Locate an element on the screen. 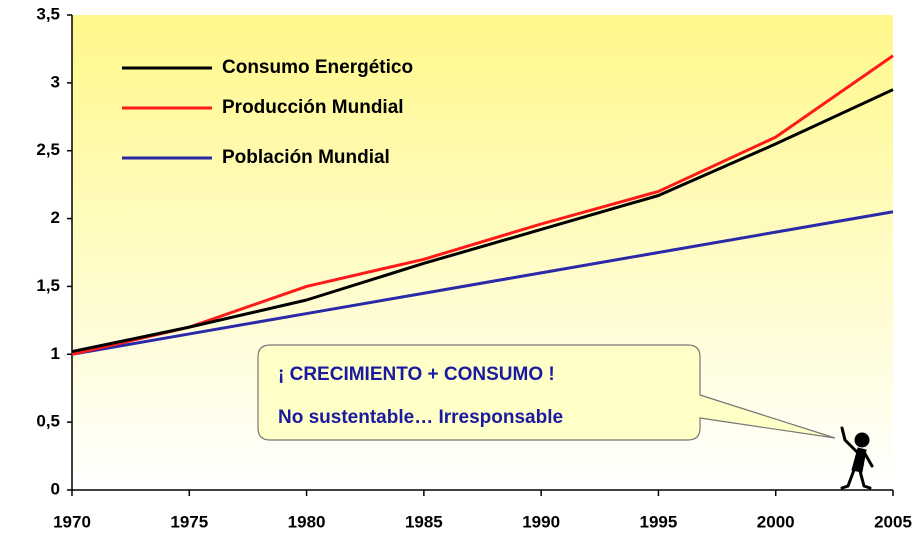 The image size is (918, 538). y-tick-label: 0,5 is located at coordinates (48, 421).